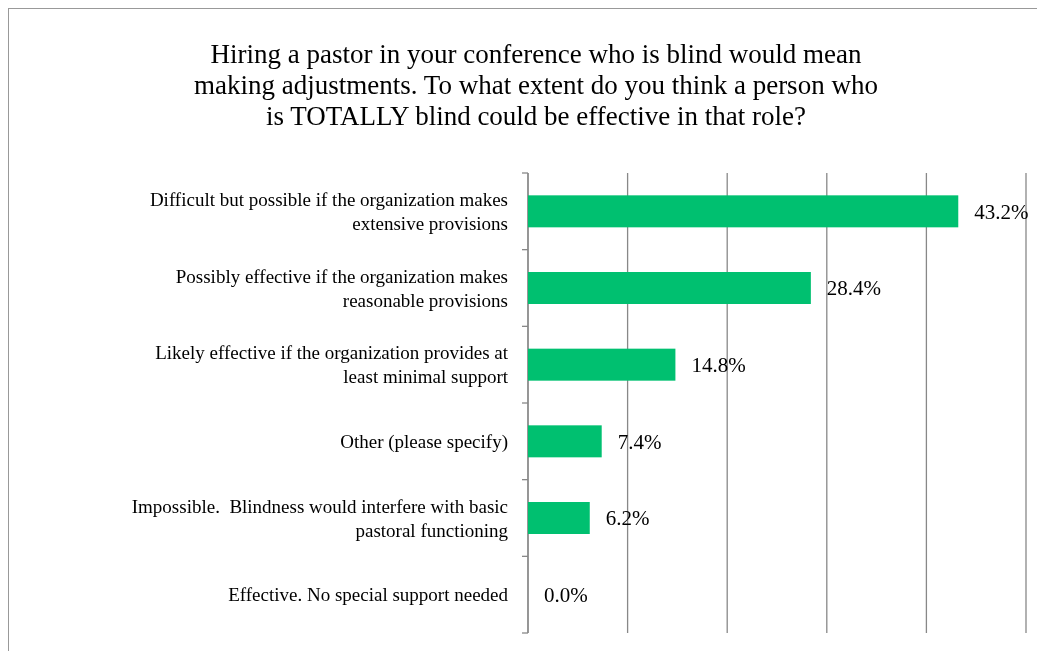 The image size is (1037, 651). What do you see at coordinates (341, 288) in the screenshot?
I see `y-tick-label: Possibly effective if the organization makes reasonable provisions` at bounding box center [341, 288].